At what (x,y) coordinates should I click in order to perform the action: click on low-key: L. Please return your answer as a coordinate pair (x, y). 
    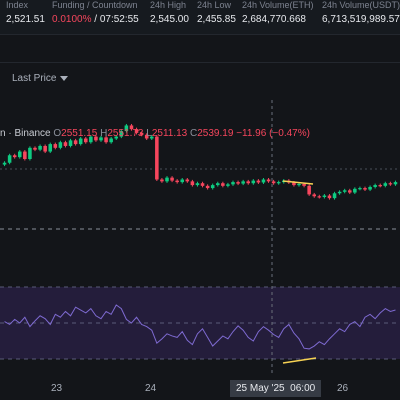
    Looking at the image, I should click on (149, 133).